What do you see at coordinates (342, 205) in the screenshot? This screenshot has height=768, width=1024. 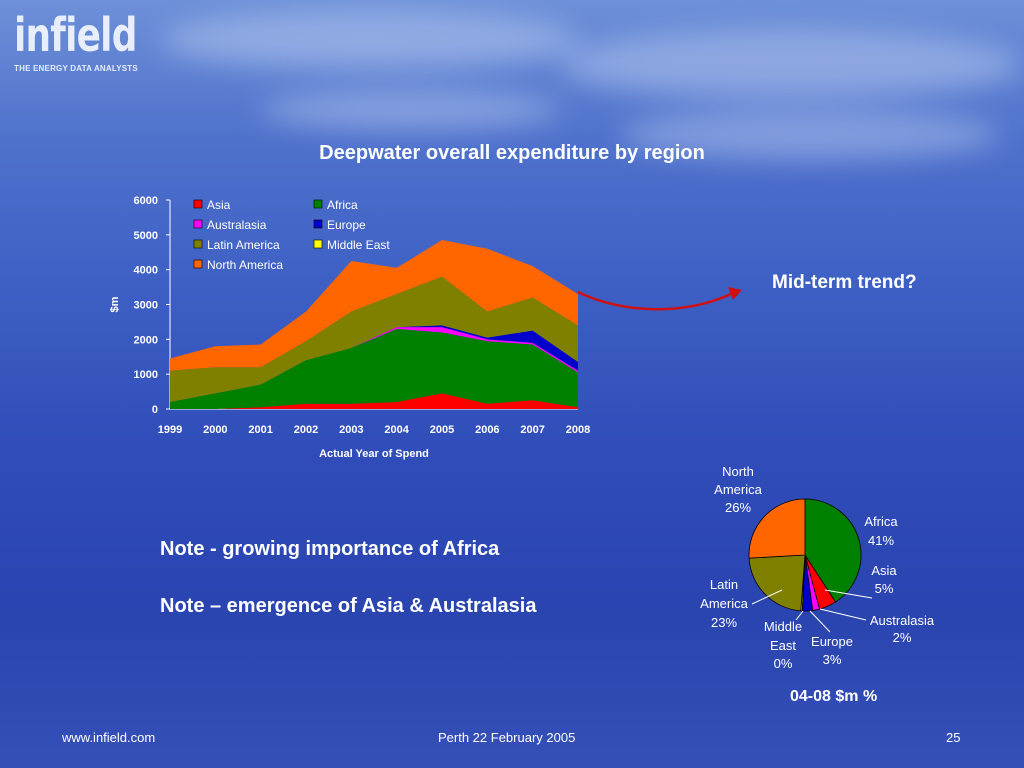 I see `legend-label-africa: Africa` at bounding box center [342, 205].